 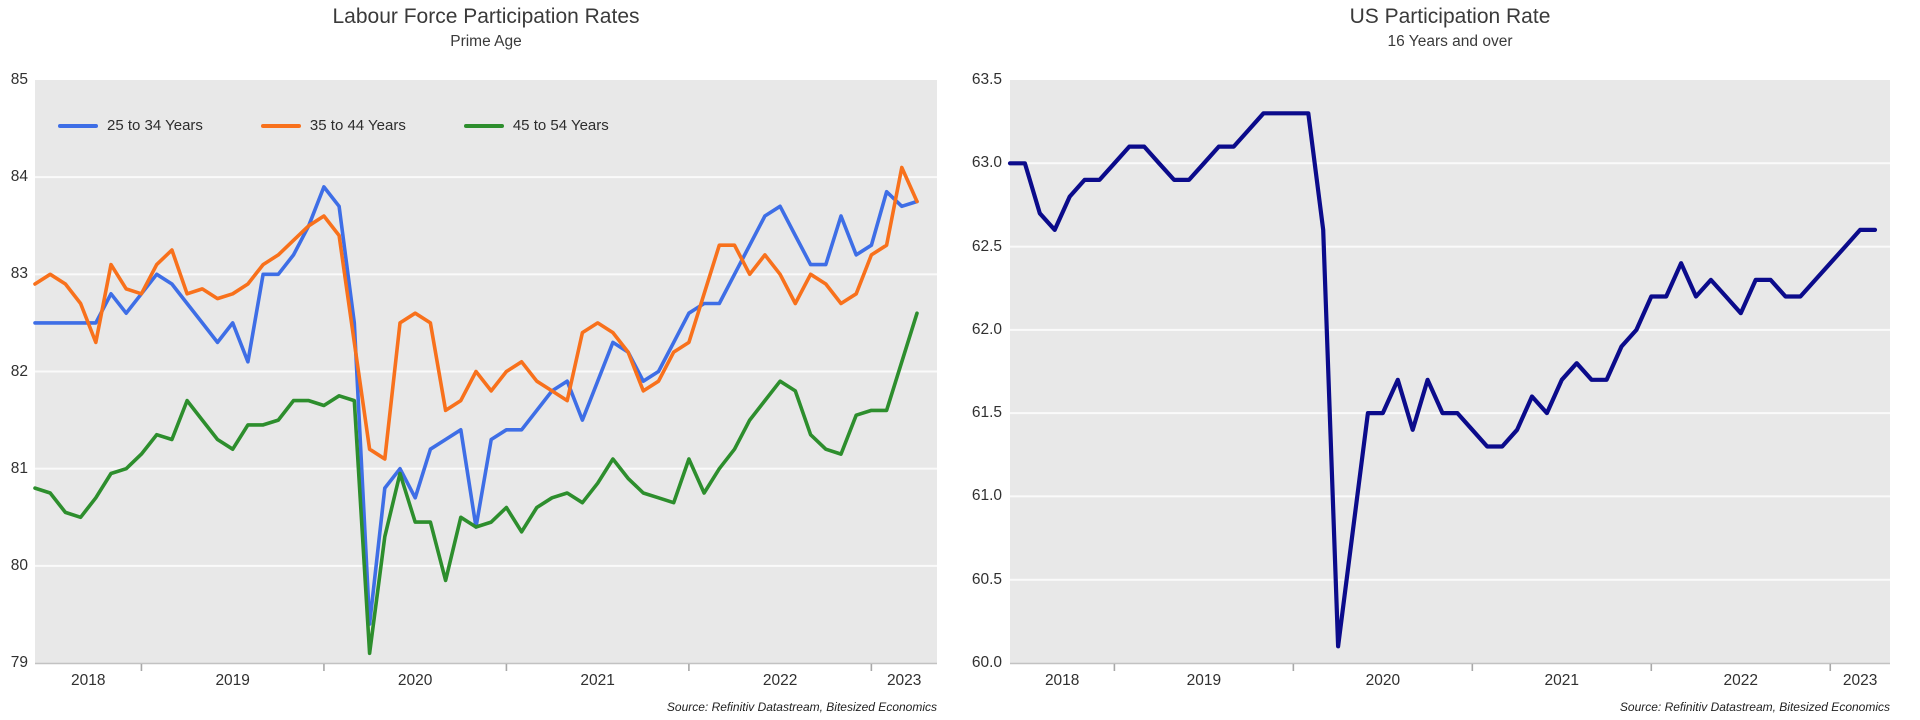 What do you see at coordinates (19, 79) in the screenshot?
I see `y-tick-label: 85` at bounding box center [19, 79].